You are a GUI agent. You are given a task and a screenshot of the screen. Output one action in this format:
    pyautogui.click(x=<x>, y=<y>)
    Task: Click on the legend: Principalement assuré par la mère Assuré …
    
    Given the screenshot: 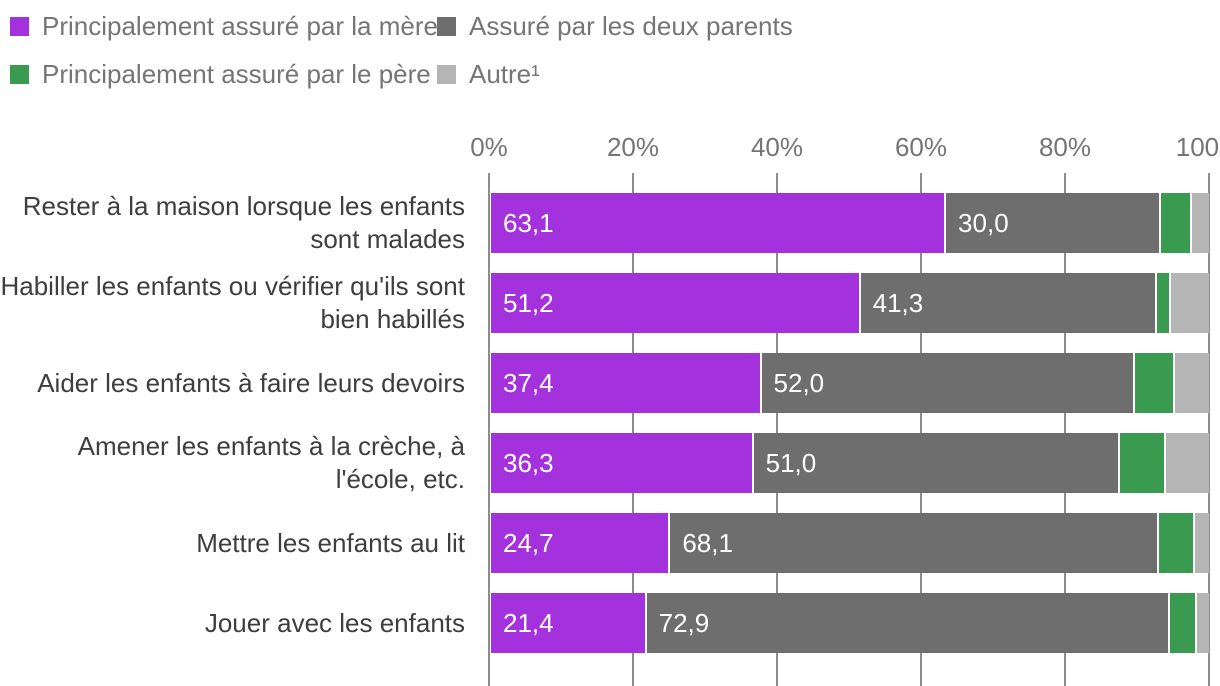 What is the action you would take?
    pyautogui.click(x=401, y=50)
    